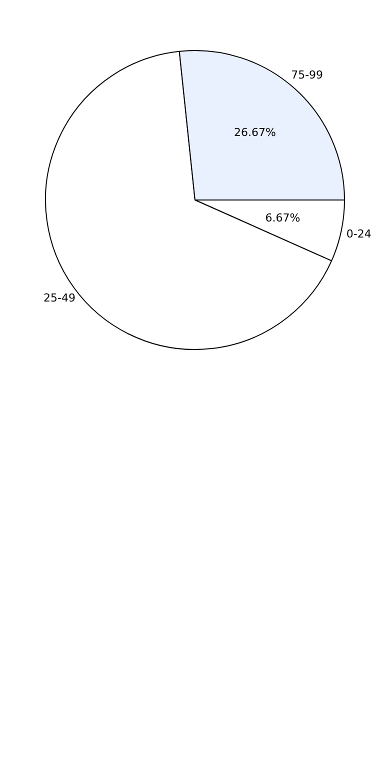 This screenshot has width=390, height=780. Describe the element at coordinates (282, 218) in the screenshot. I see `data-label: 6.67%` at that location.